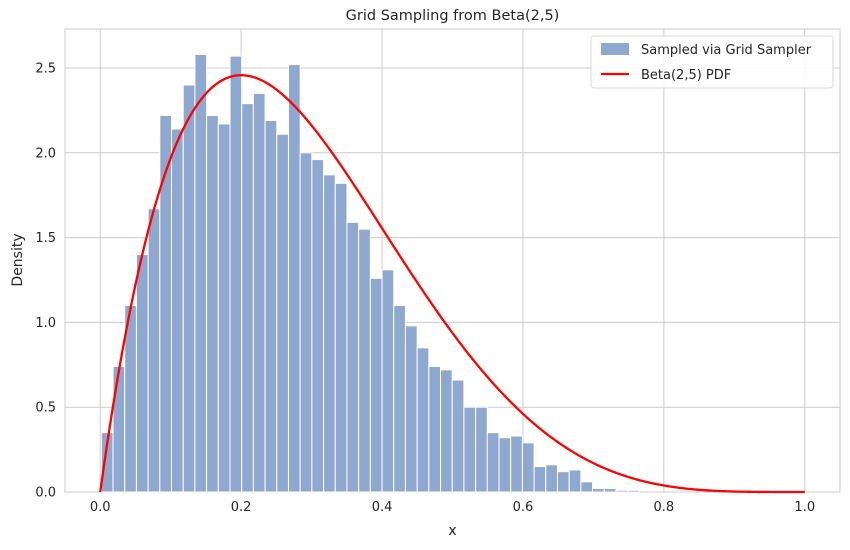  What do you see at coordinates (45, 323) in the screenshot?
I see `y-tick-label: 1.0` at bounding box center [45, 323].